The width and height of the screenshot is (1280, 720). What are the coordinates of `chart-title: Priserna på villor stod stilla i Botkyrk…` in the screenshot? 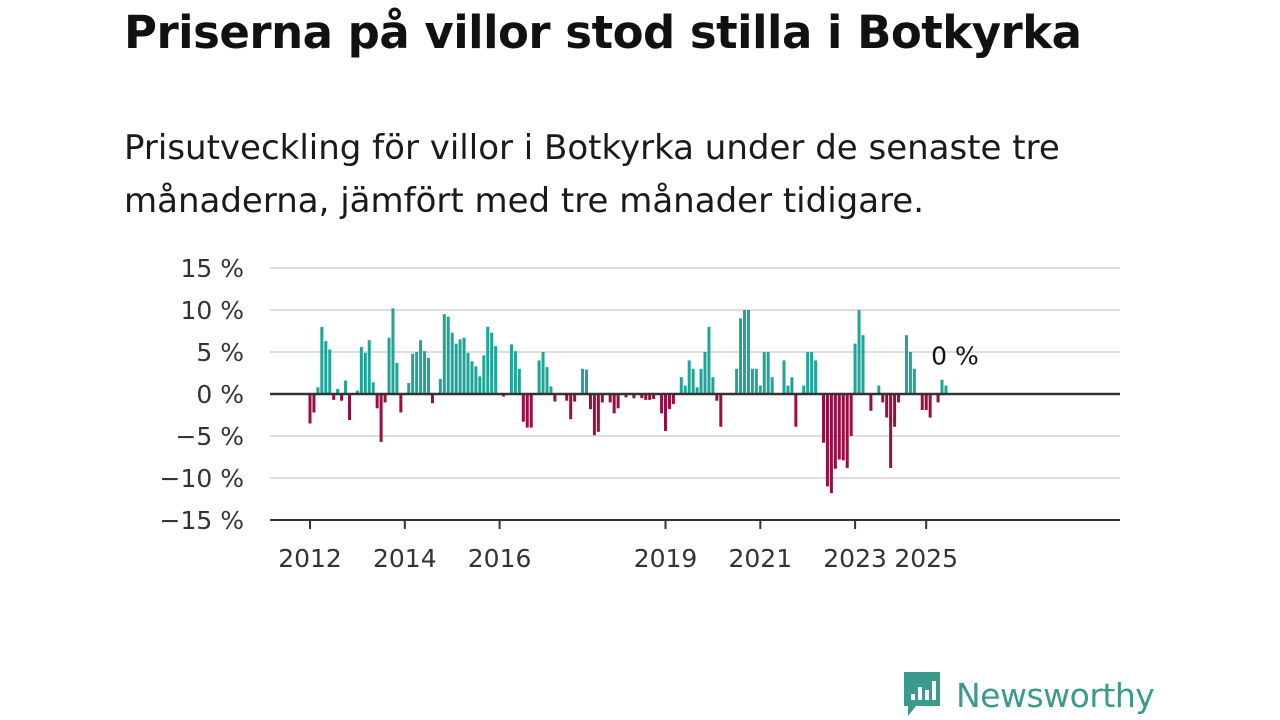 It's located at (603, 32).